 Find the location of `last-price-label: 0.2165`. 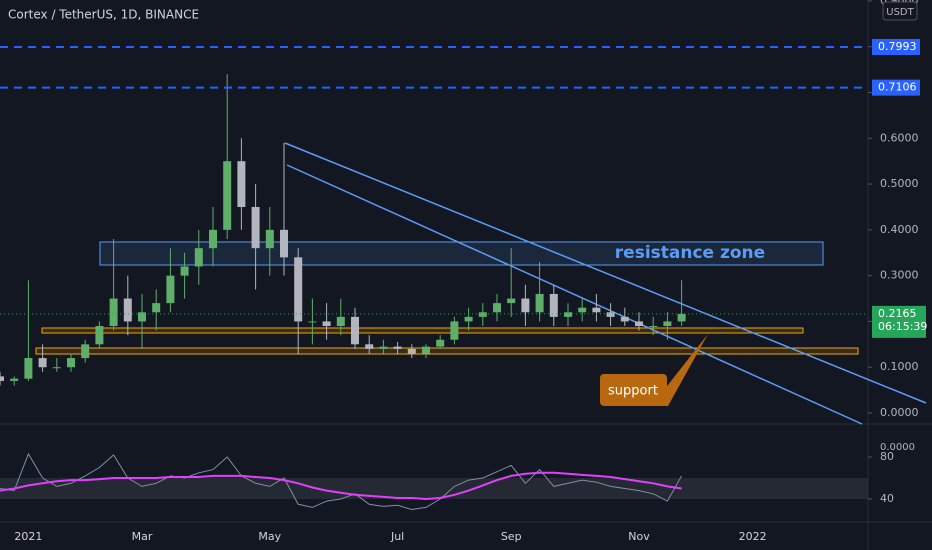

last-price-label: 0.2165 is located at coordinates (897, 313).